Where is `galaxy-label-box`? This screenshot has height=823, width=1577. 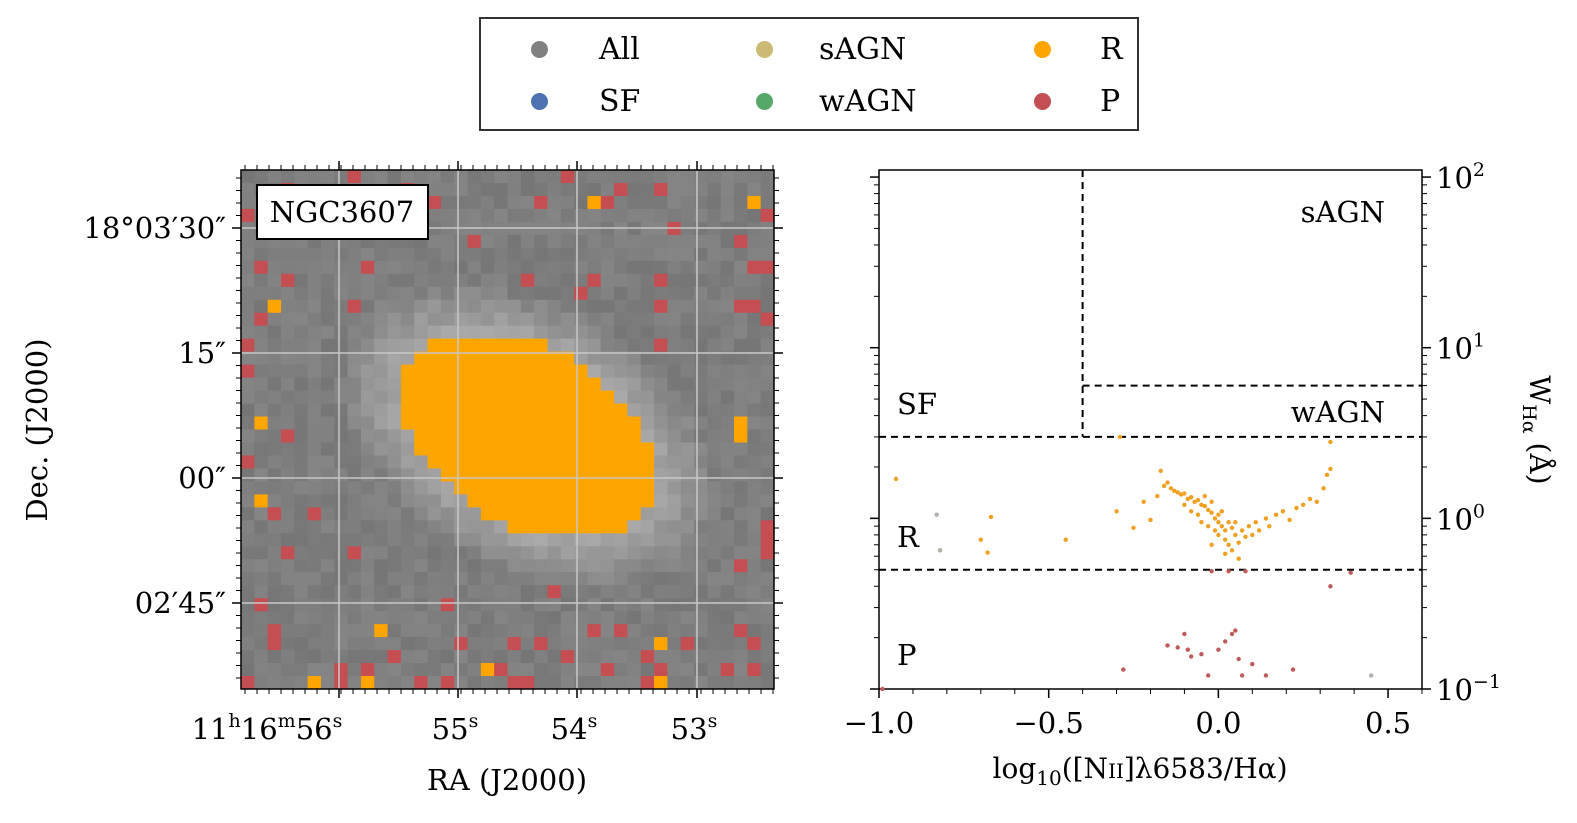 galaxy-label-box is located at coordinates (342, 212).